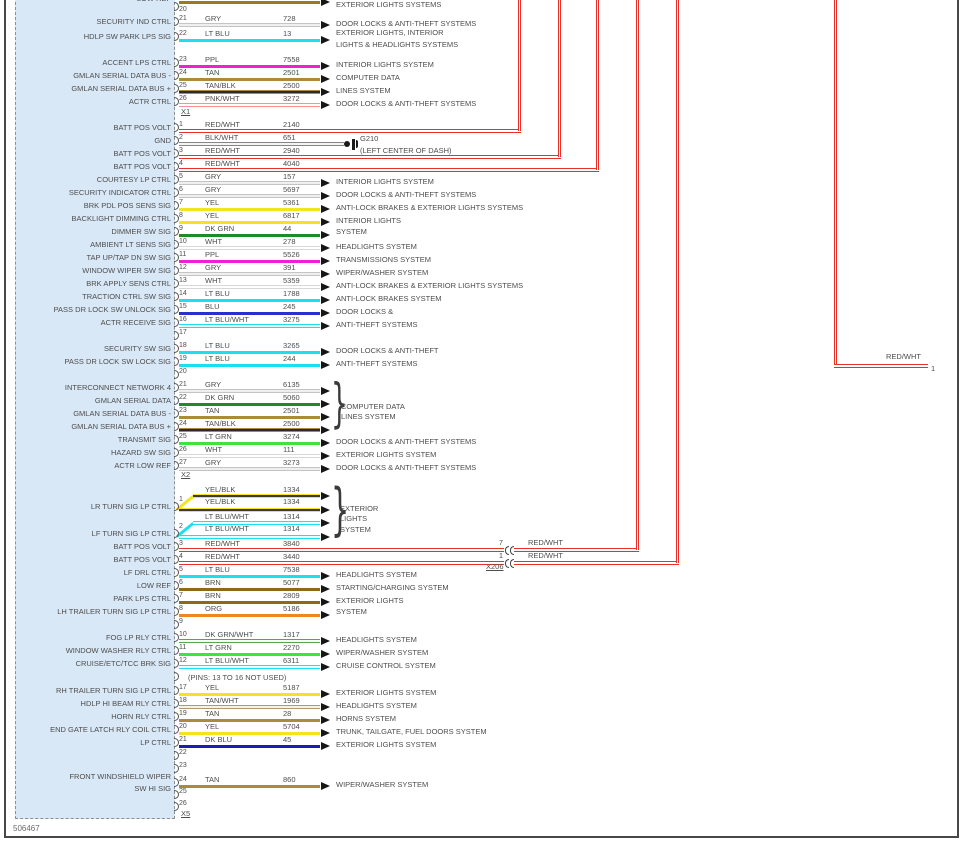 The image size is (964, 844). Describe the element at coordinates (291, 543) in the screenshot. I see `circuit-number: 3840` at that location.